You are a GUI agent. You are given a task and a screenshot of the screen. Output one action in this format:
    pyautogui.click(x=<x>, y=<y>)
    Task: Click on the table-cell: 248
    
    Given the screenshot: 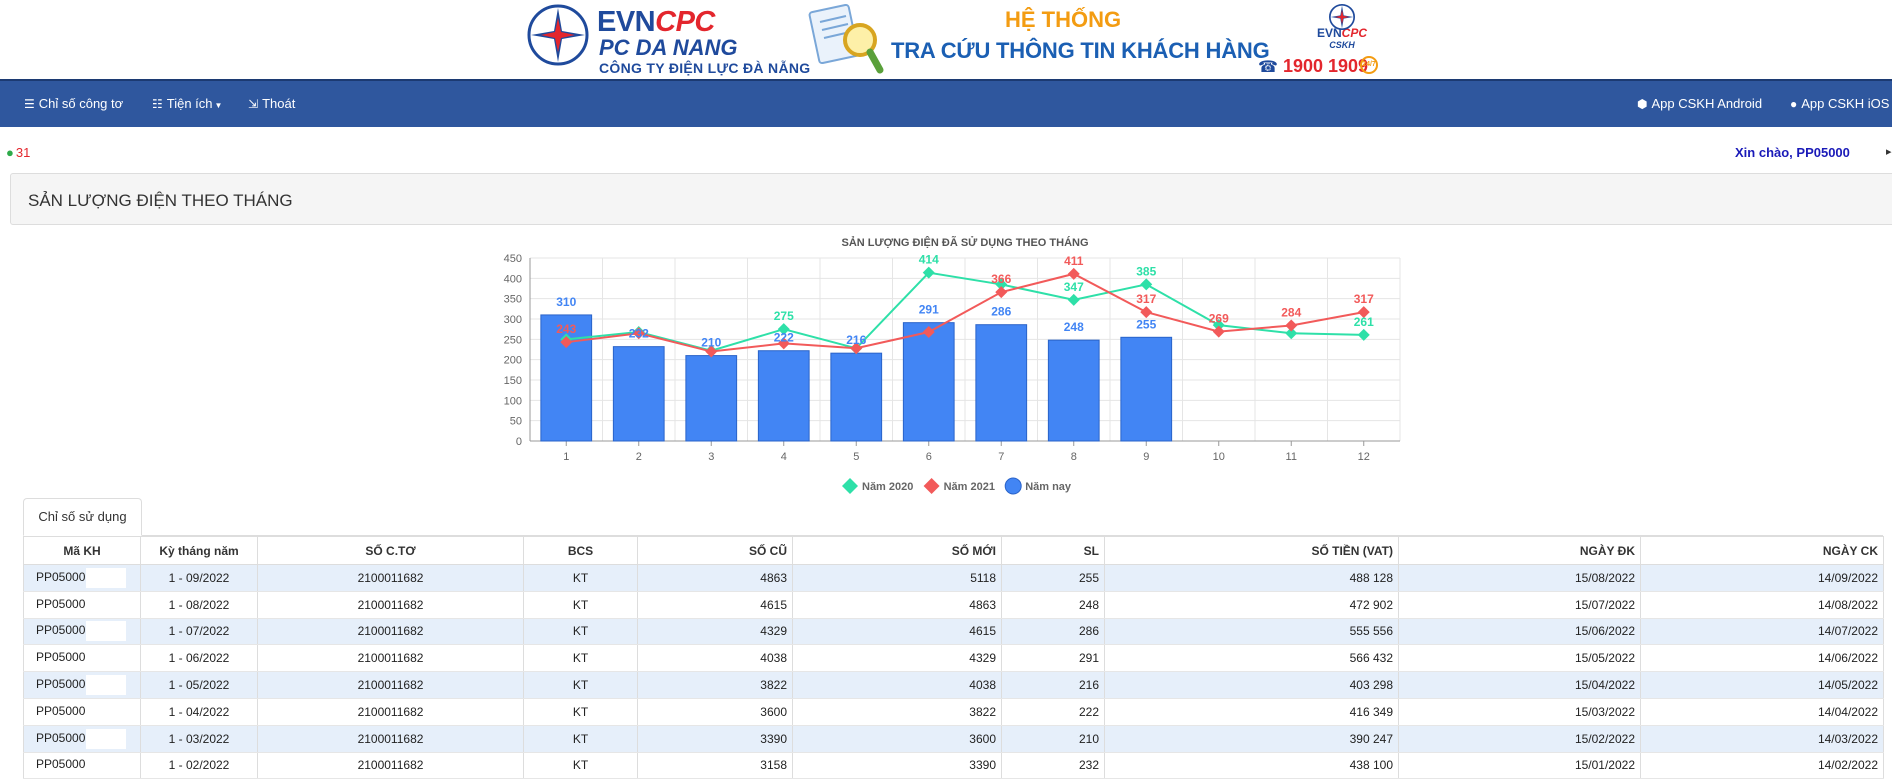 What is the action you would take?
    pyautogui.click(x=1053, y=605)
    